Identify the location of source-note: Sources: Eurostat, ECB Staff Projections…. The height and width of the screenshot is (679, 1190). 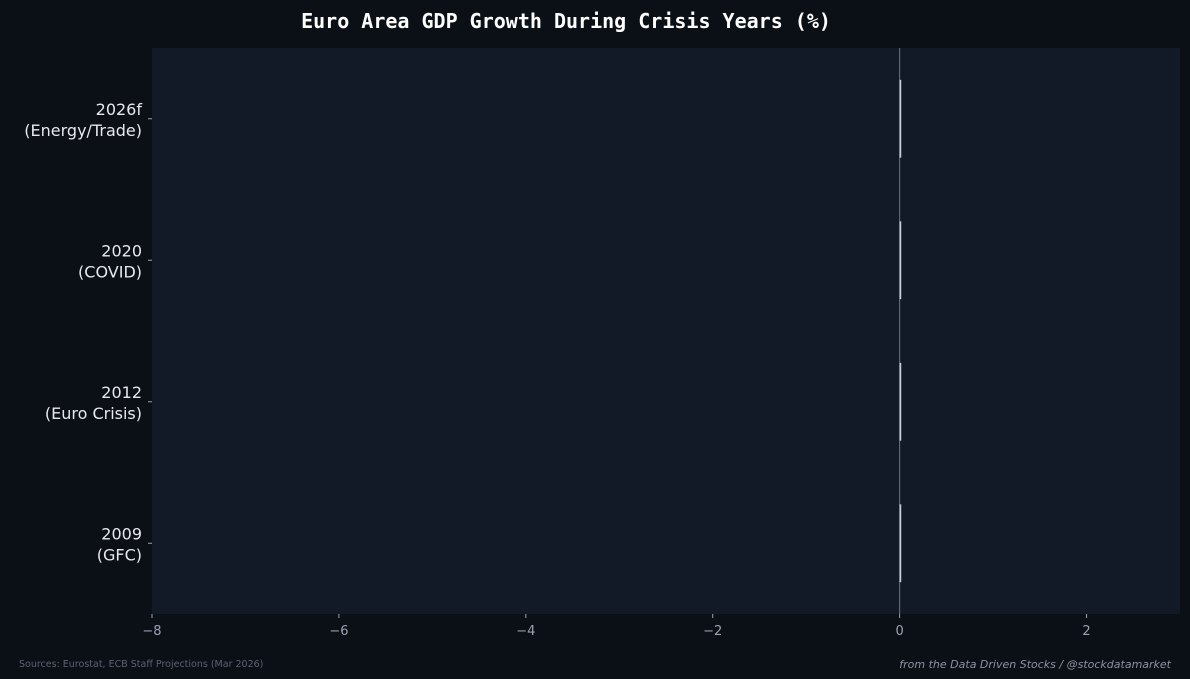
(141, 664).